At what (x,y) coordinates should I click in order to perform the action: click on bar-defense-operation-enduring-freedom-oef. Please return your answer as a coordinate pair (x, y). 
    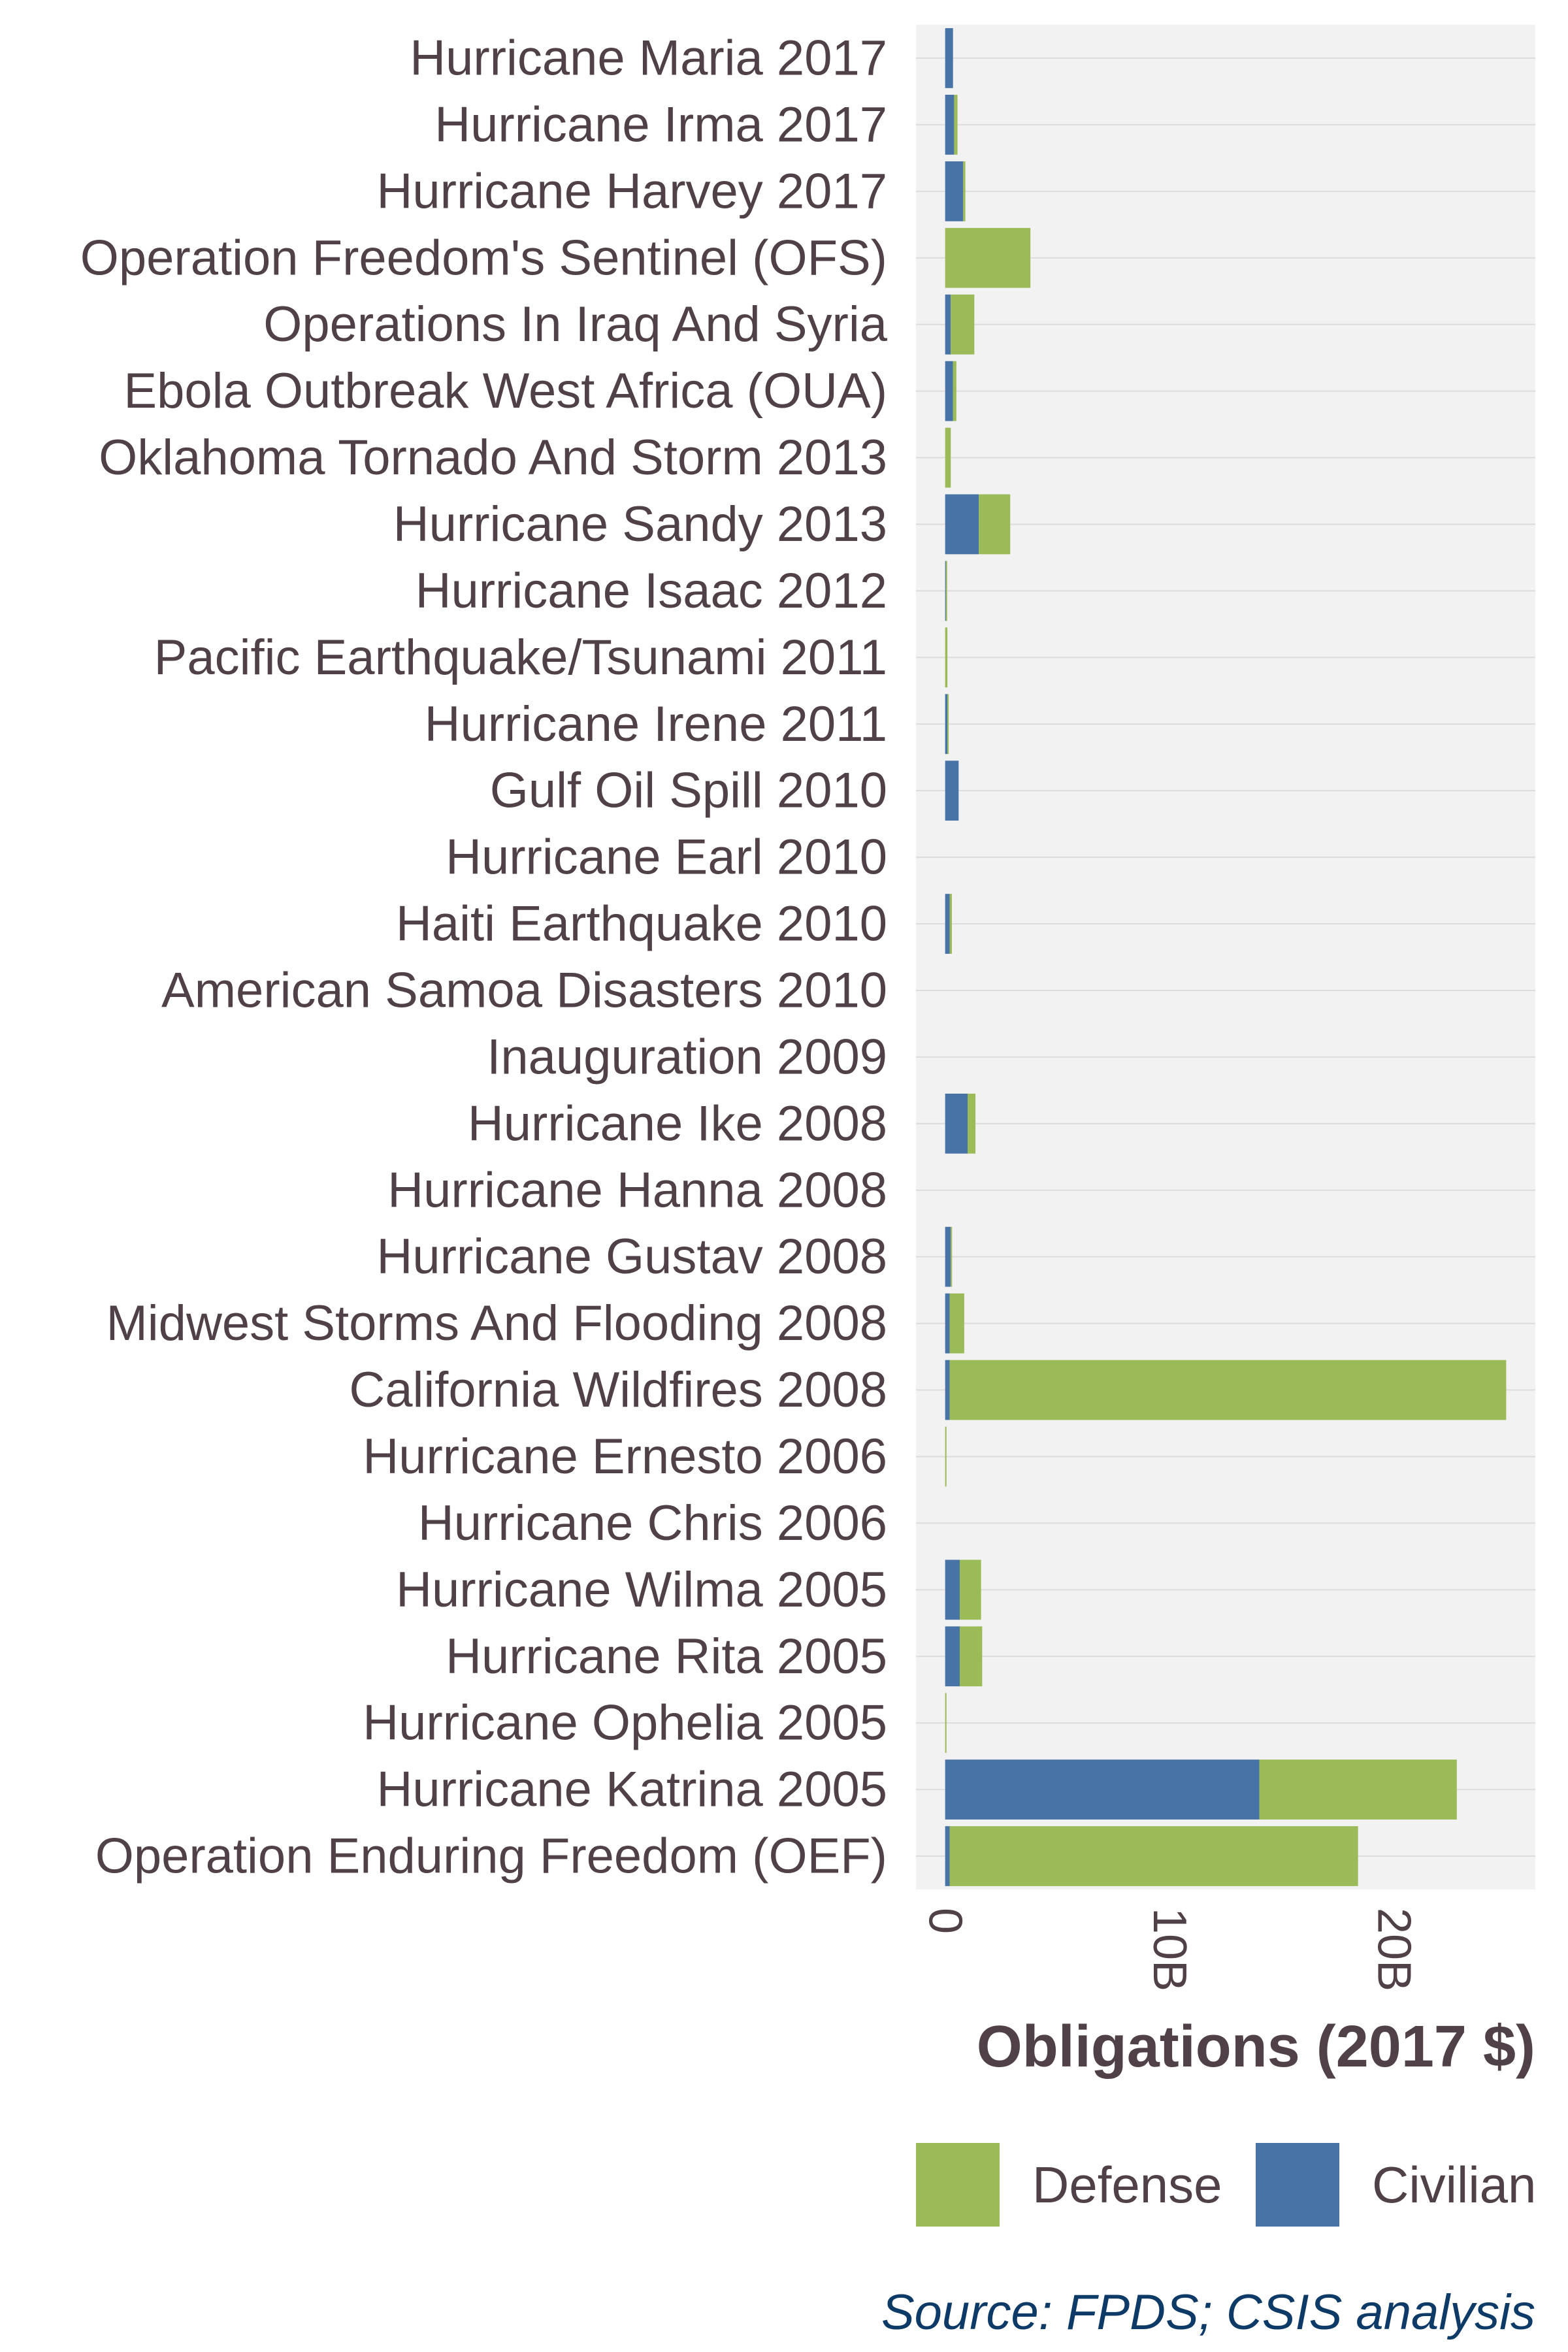
    Looking at the image, I should click on (1153, 1856).